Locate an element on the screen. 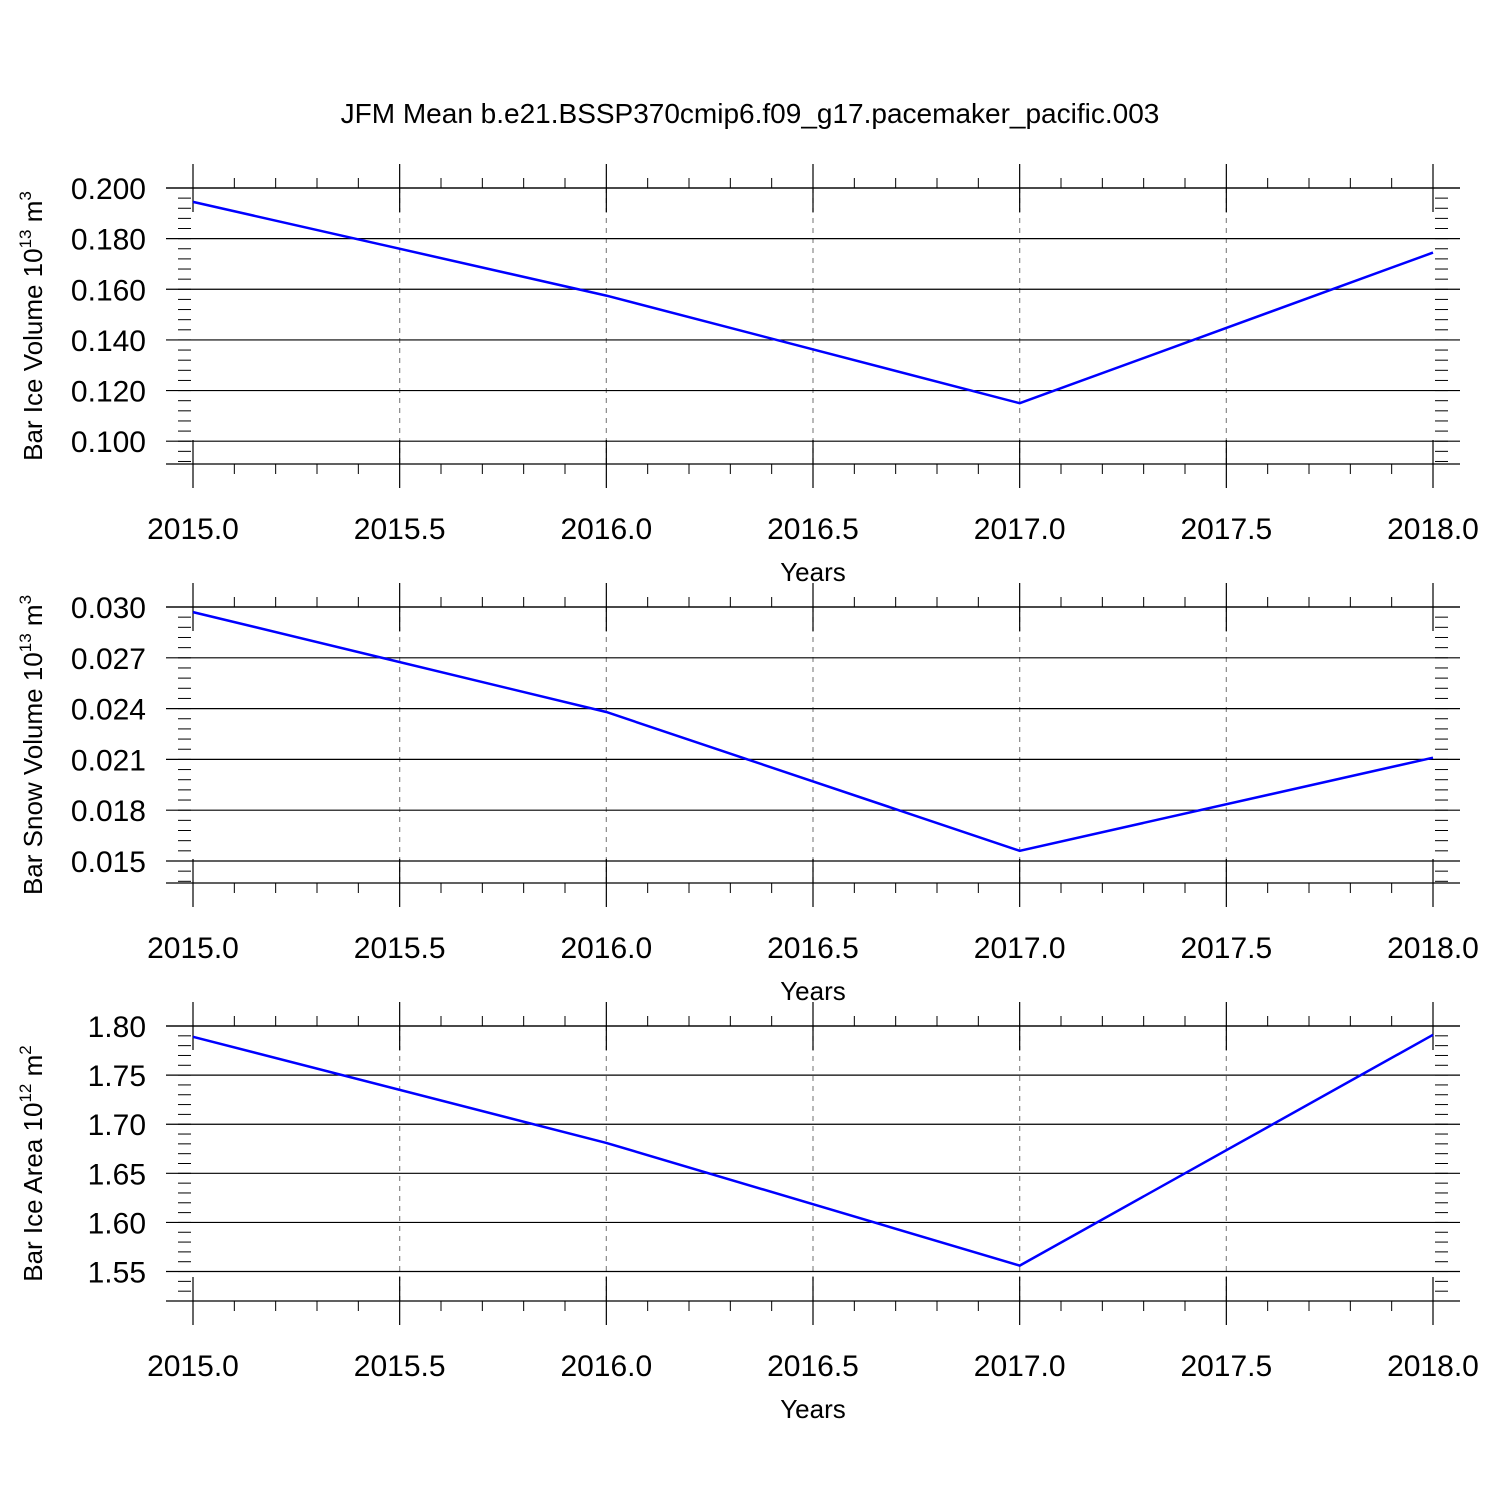 This screenshot has width=1500, height=1500. panel-3-y-tick-label: 1.55 is located at coordinates (117, 1273).